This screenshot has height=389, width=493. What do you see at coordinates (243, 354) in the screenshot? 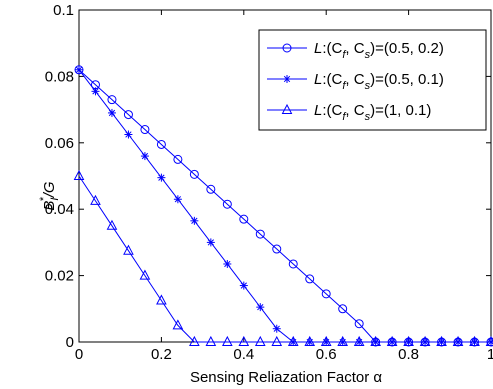
I see `x-tick-label: 0.4` at bounding box center [243, 354].